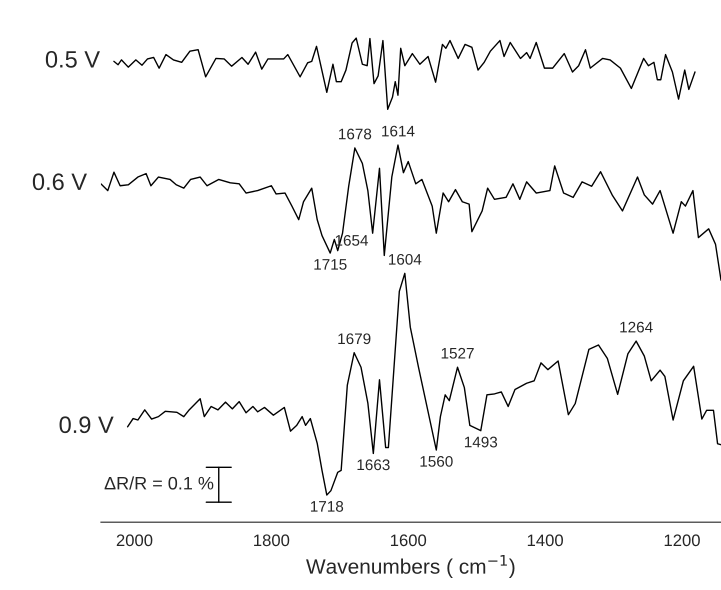  What do you see at coordinates (374, 464) in the screenshot?
I see `annotation: 1663` at bounding box center [374, 464].